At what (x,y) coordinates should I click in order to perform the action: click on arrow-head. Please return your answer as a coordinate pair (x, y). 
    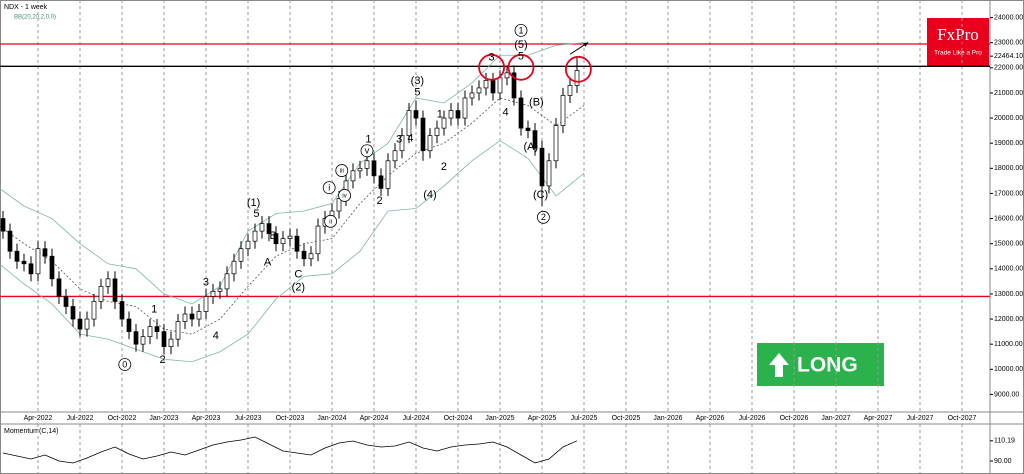
    Looking at the image, I should click on (586, 44).